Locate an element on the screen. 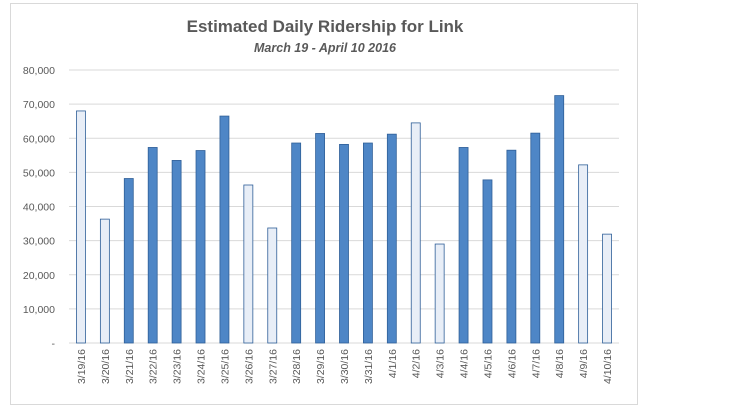 The image size is (735, 411). y-tick-label: 40,000 is located at coordinates (39, 208).